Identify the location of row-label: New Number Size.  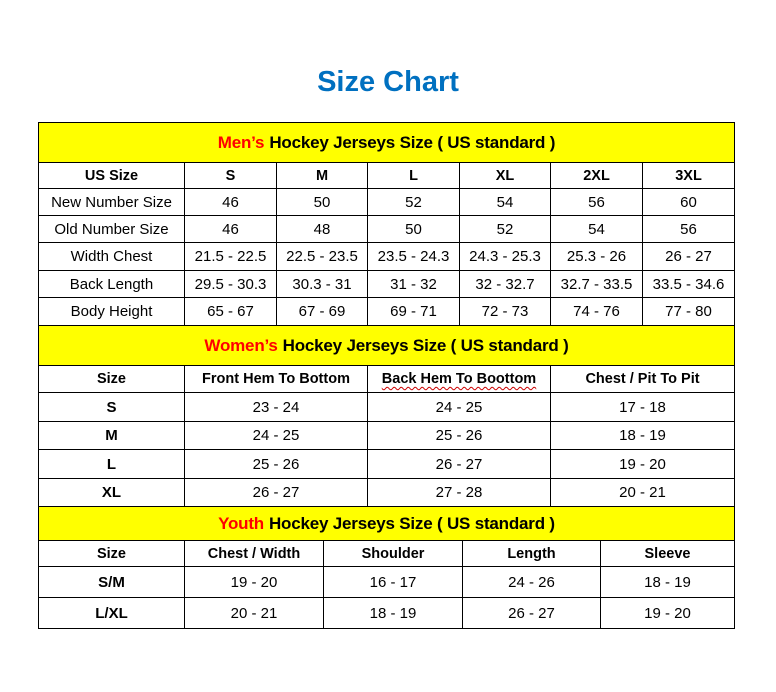
(111, 202).